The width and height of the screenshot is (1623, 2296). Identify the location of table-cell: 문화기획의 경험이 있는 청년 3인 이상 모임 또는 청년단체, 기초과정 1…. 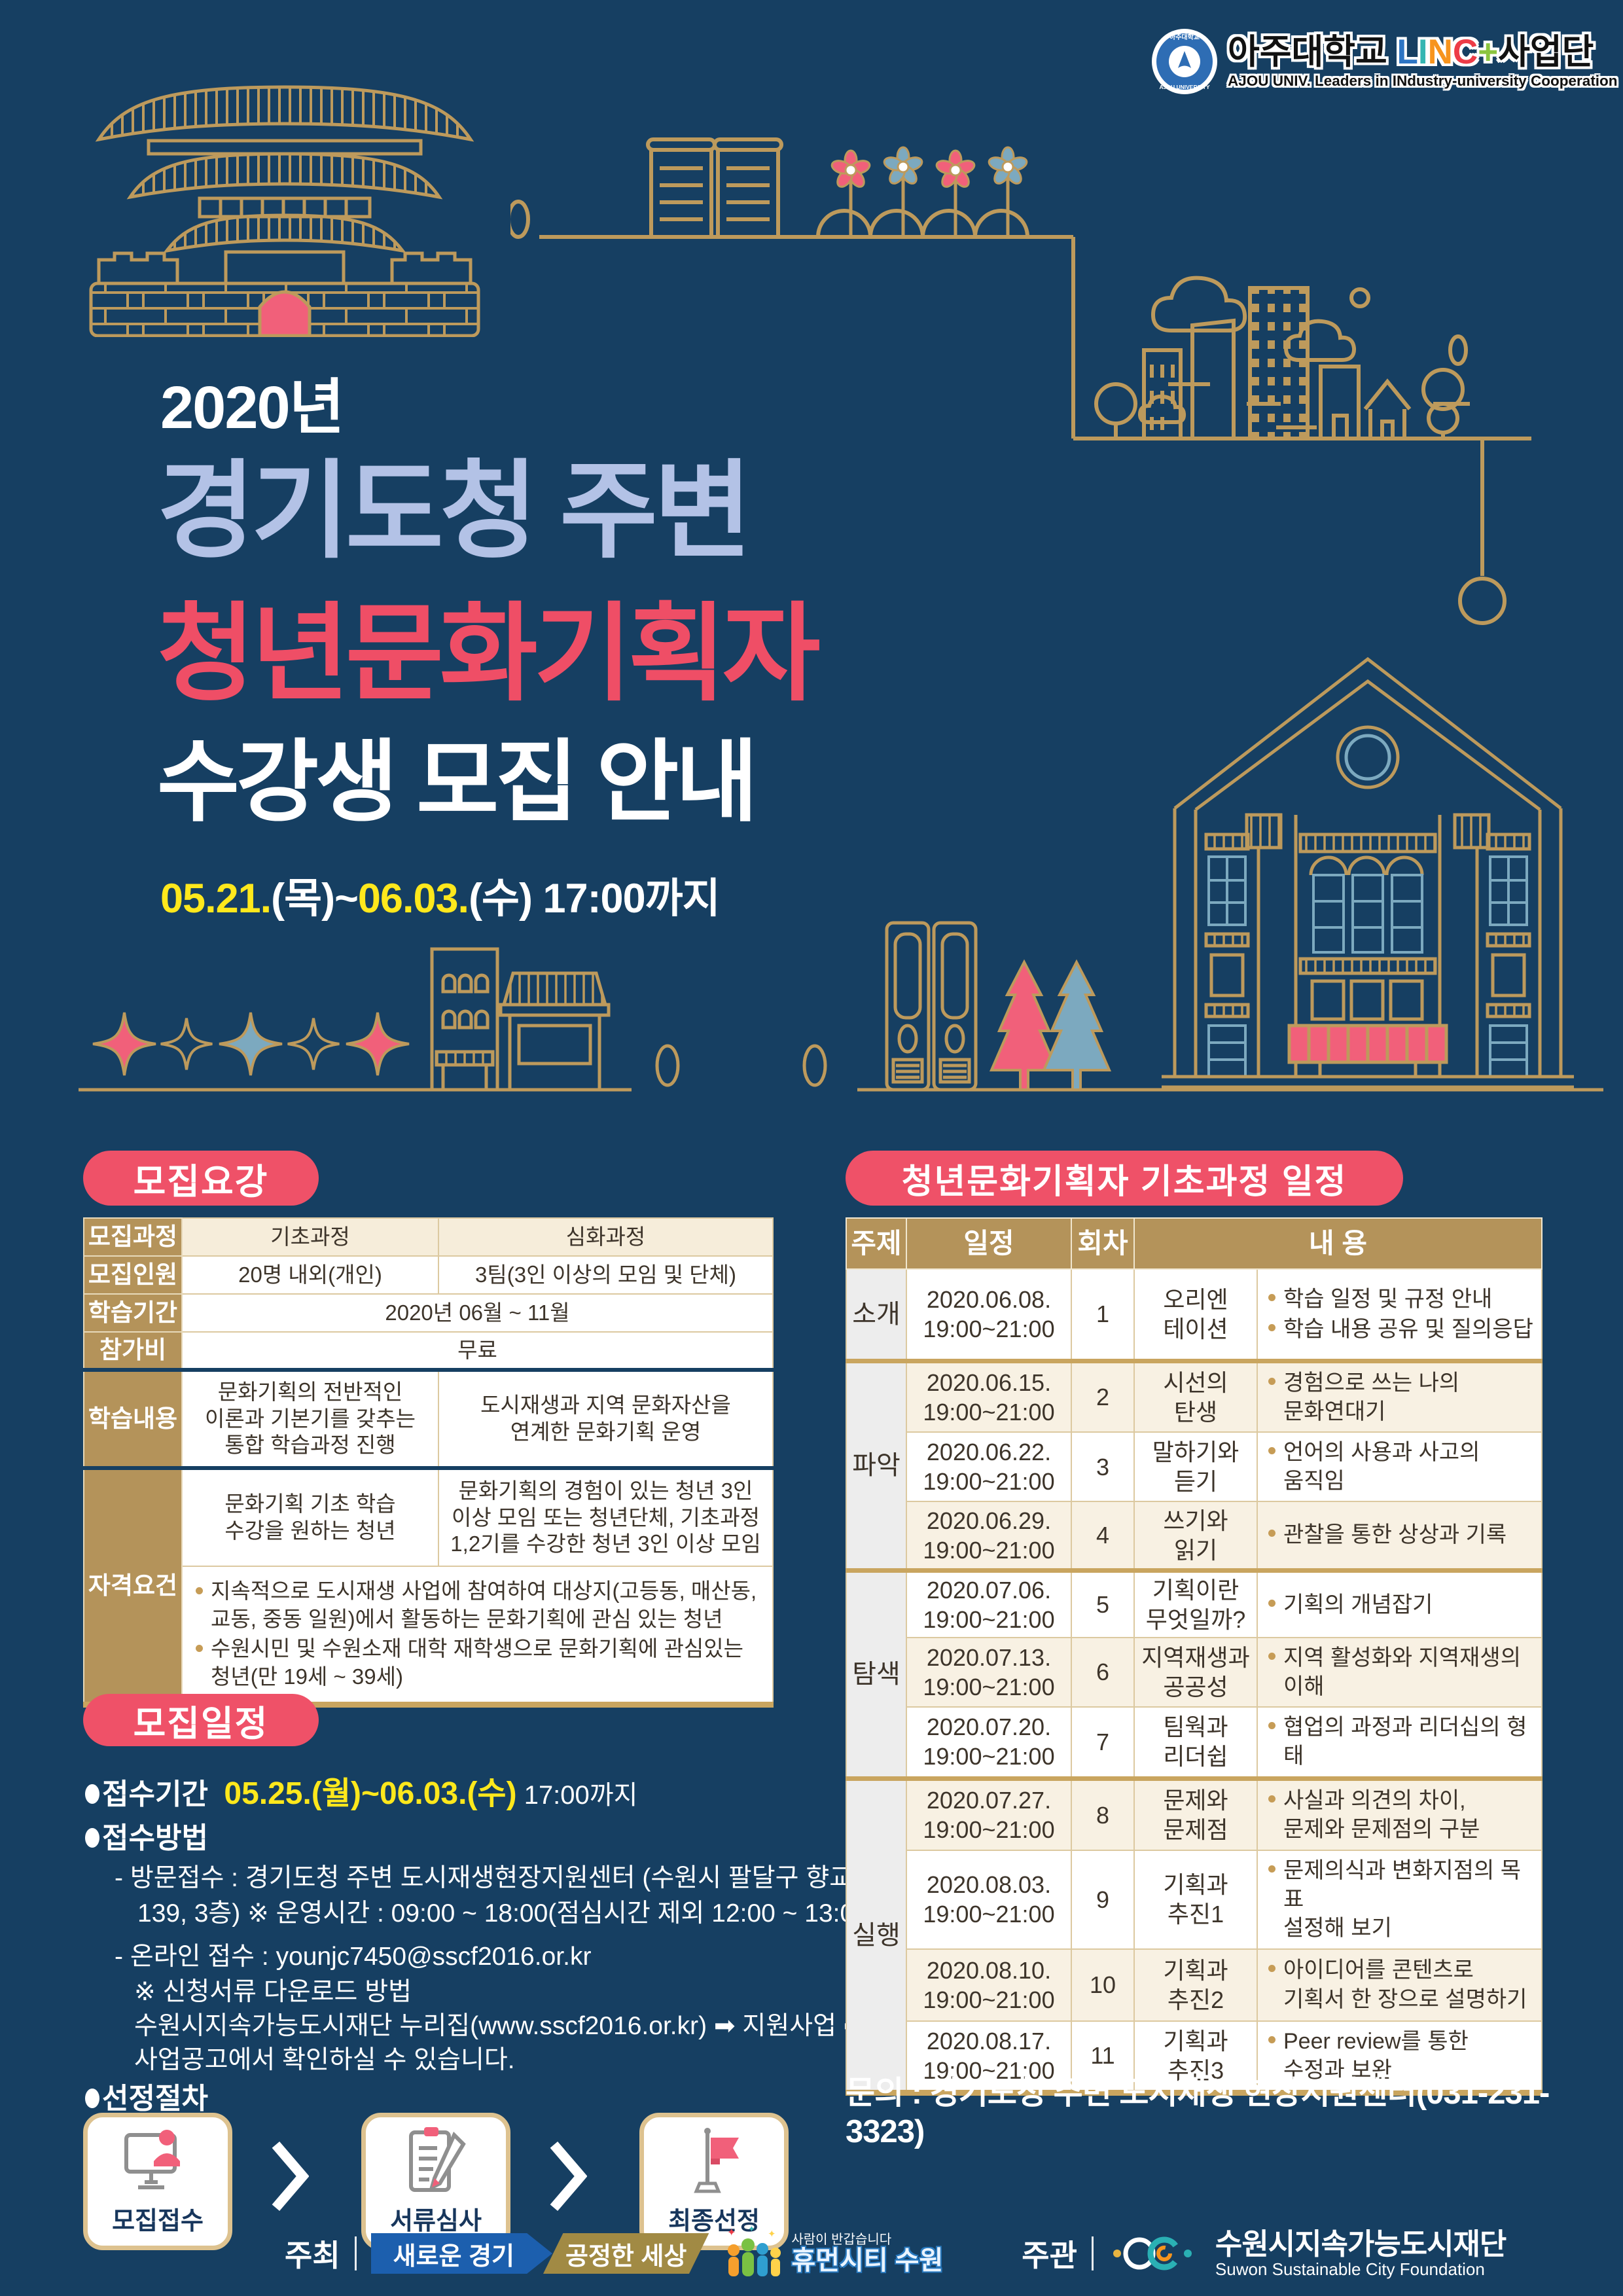
(606, 1516).